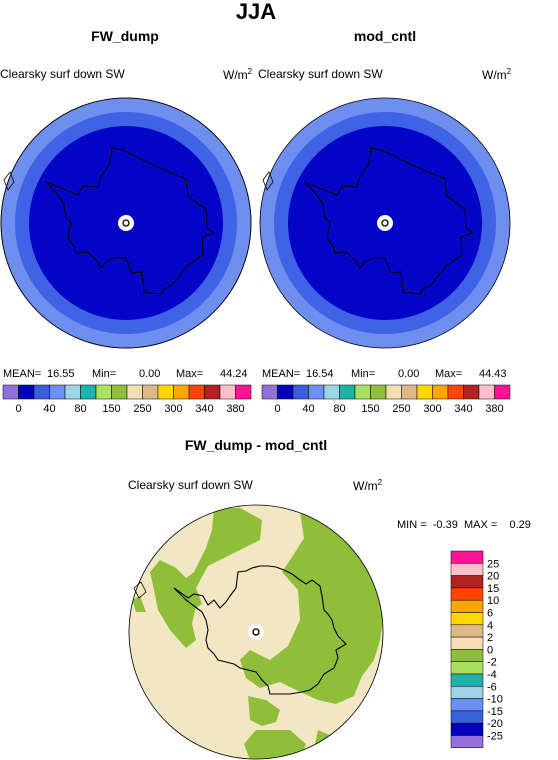 The width and height of the screenshot is (558, 760). Describe the element at coordinates (256, 12) in the screenshot. I see `figure-title: JJA` at that location.